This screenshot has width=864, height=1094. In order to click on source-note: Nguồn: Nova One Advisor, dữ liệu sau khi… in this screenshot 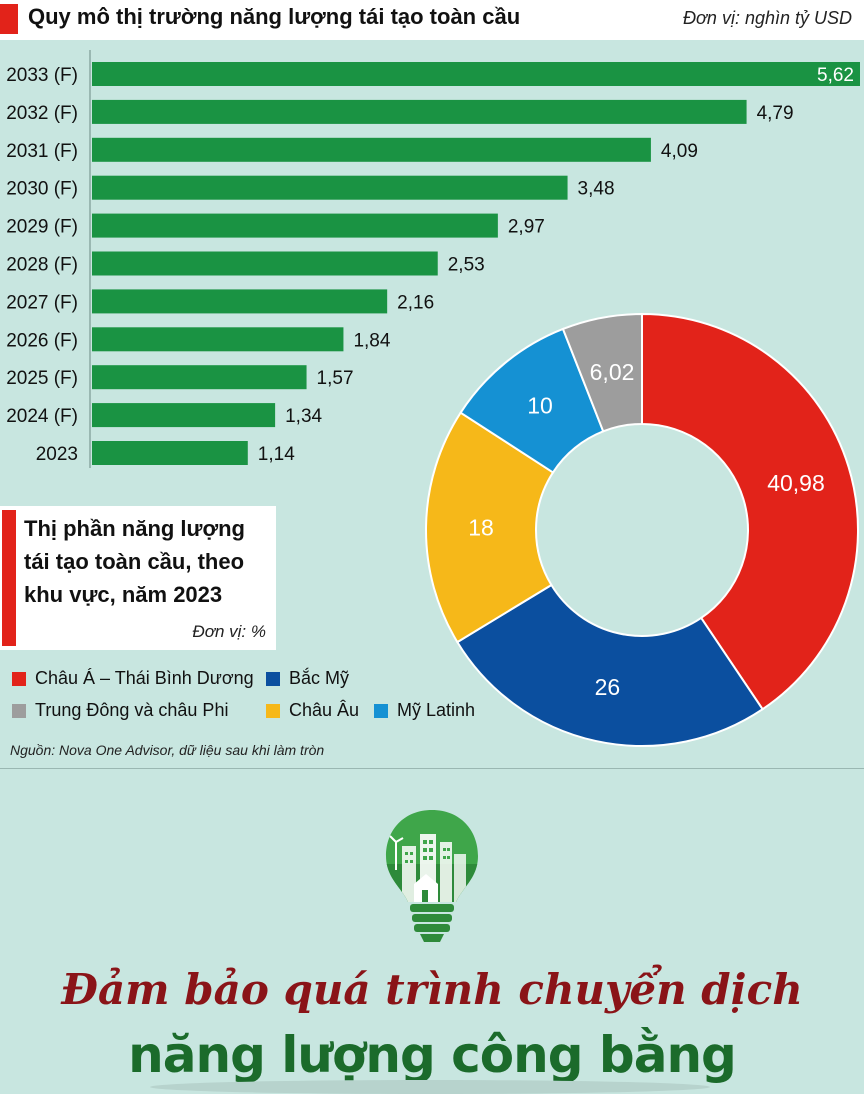, I will do `click(167, 750)`.